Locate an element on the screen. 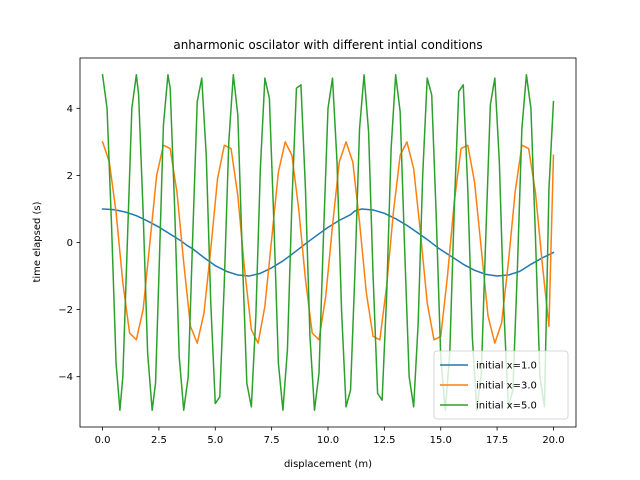  y-axis-ticks: −4 −2 0 2 4 is located at coordinates (69, 243).